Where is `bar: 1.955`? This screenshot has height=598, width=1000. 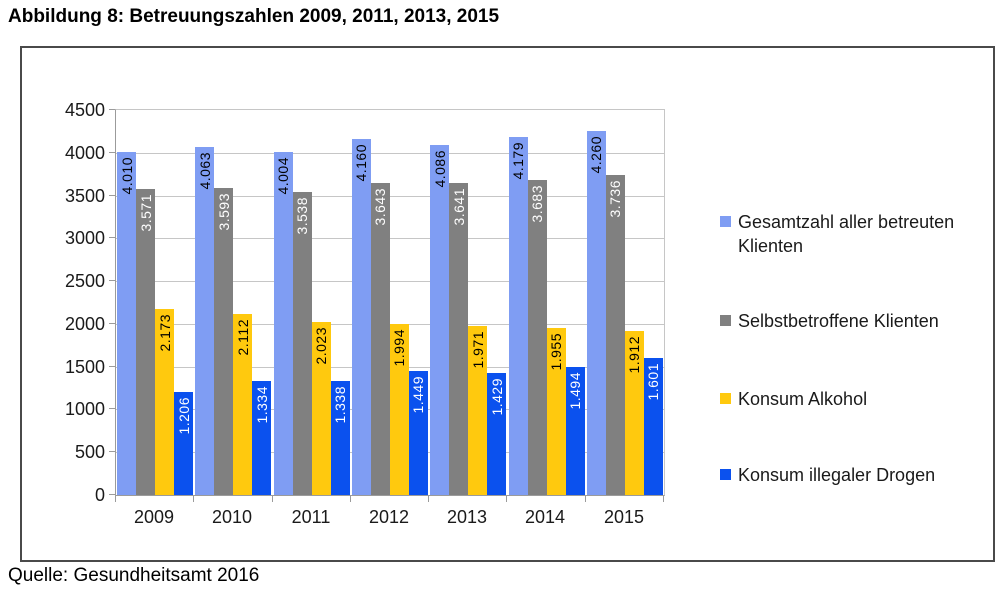 bar: 1.955 is located at coordinates (556, 411).